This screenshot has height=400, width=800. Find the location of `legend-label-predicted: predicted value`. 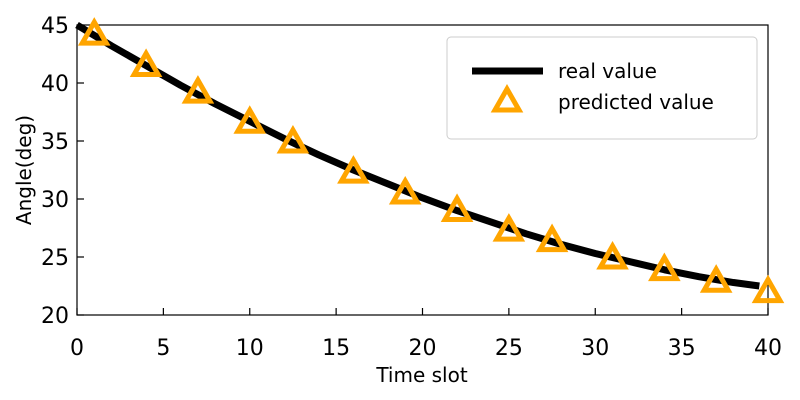

legend-label-predicted: predicted value is located at coordinates (636, 102).